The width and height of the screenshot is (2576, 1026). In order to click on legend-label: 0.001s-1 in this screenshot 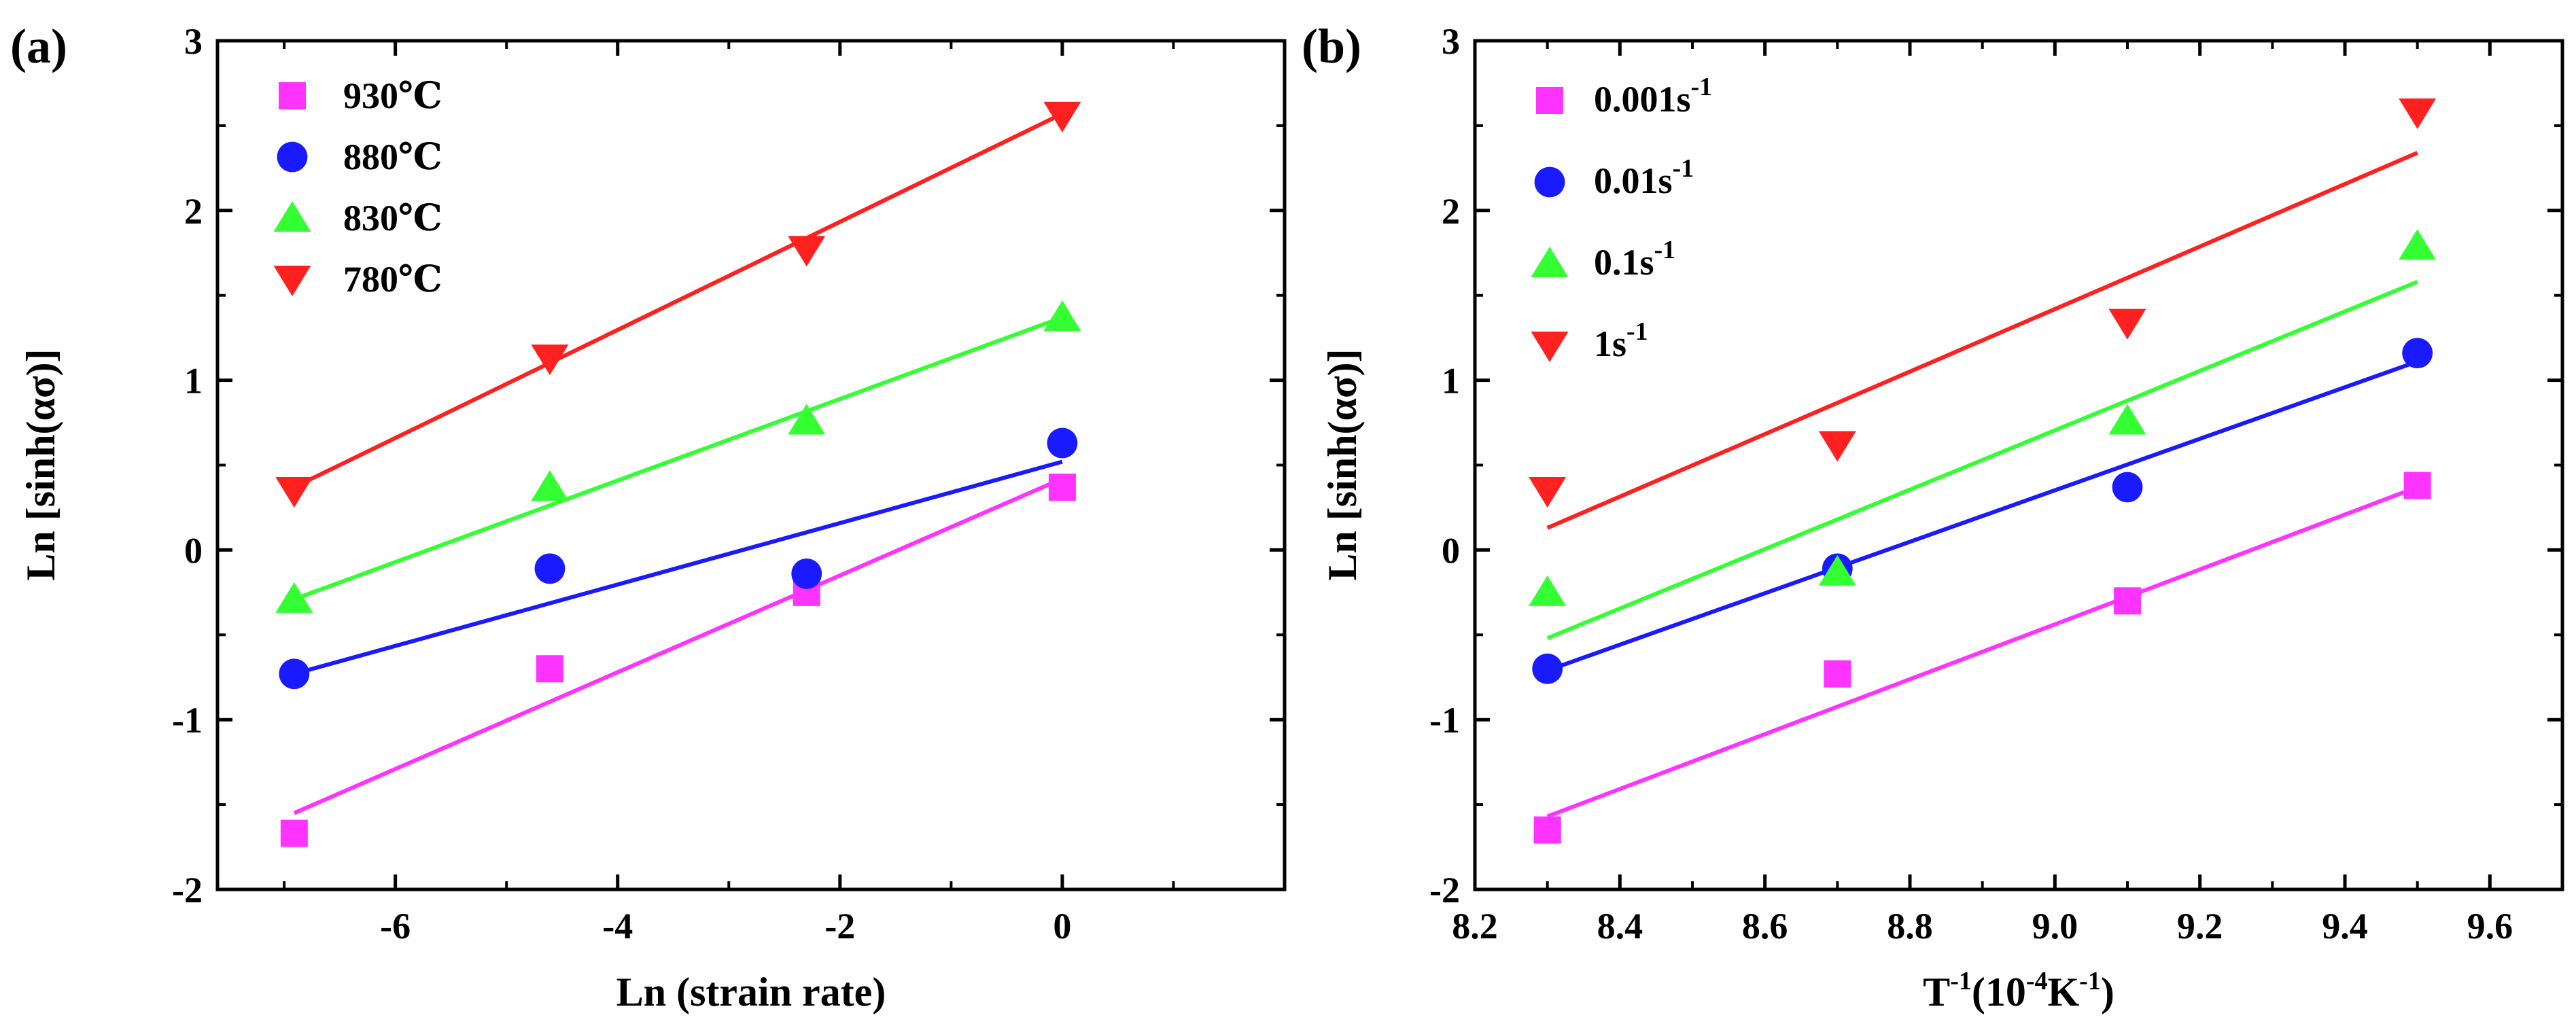, I will do `click(1653, 97)`.